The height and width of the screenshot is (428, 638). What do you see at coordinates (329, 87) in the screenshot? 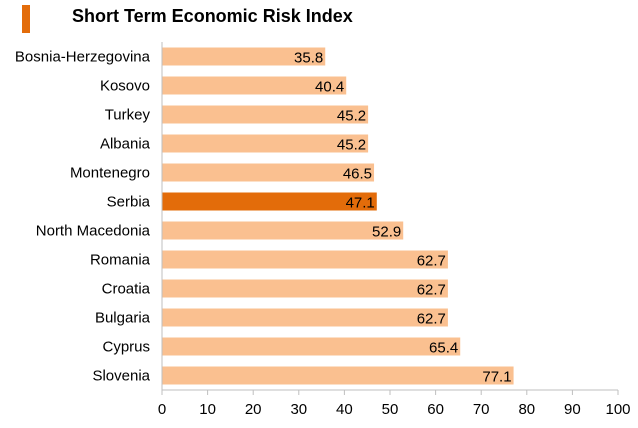
I see `value-label: 40.4` at bounding box center [329, 87].